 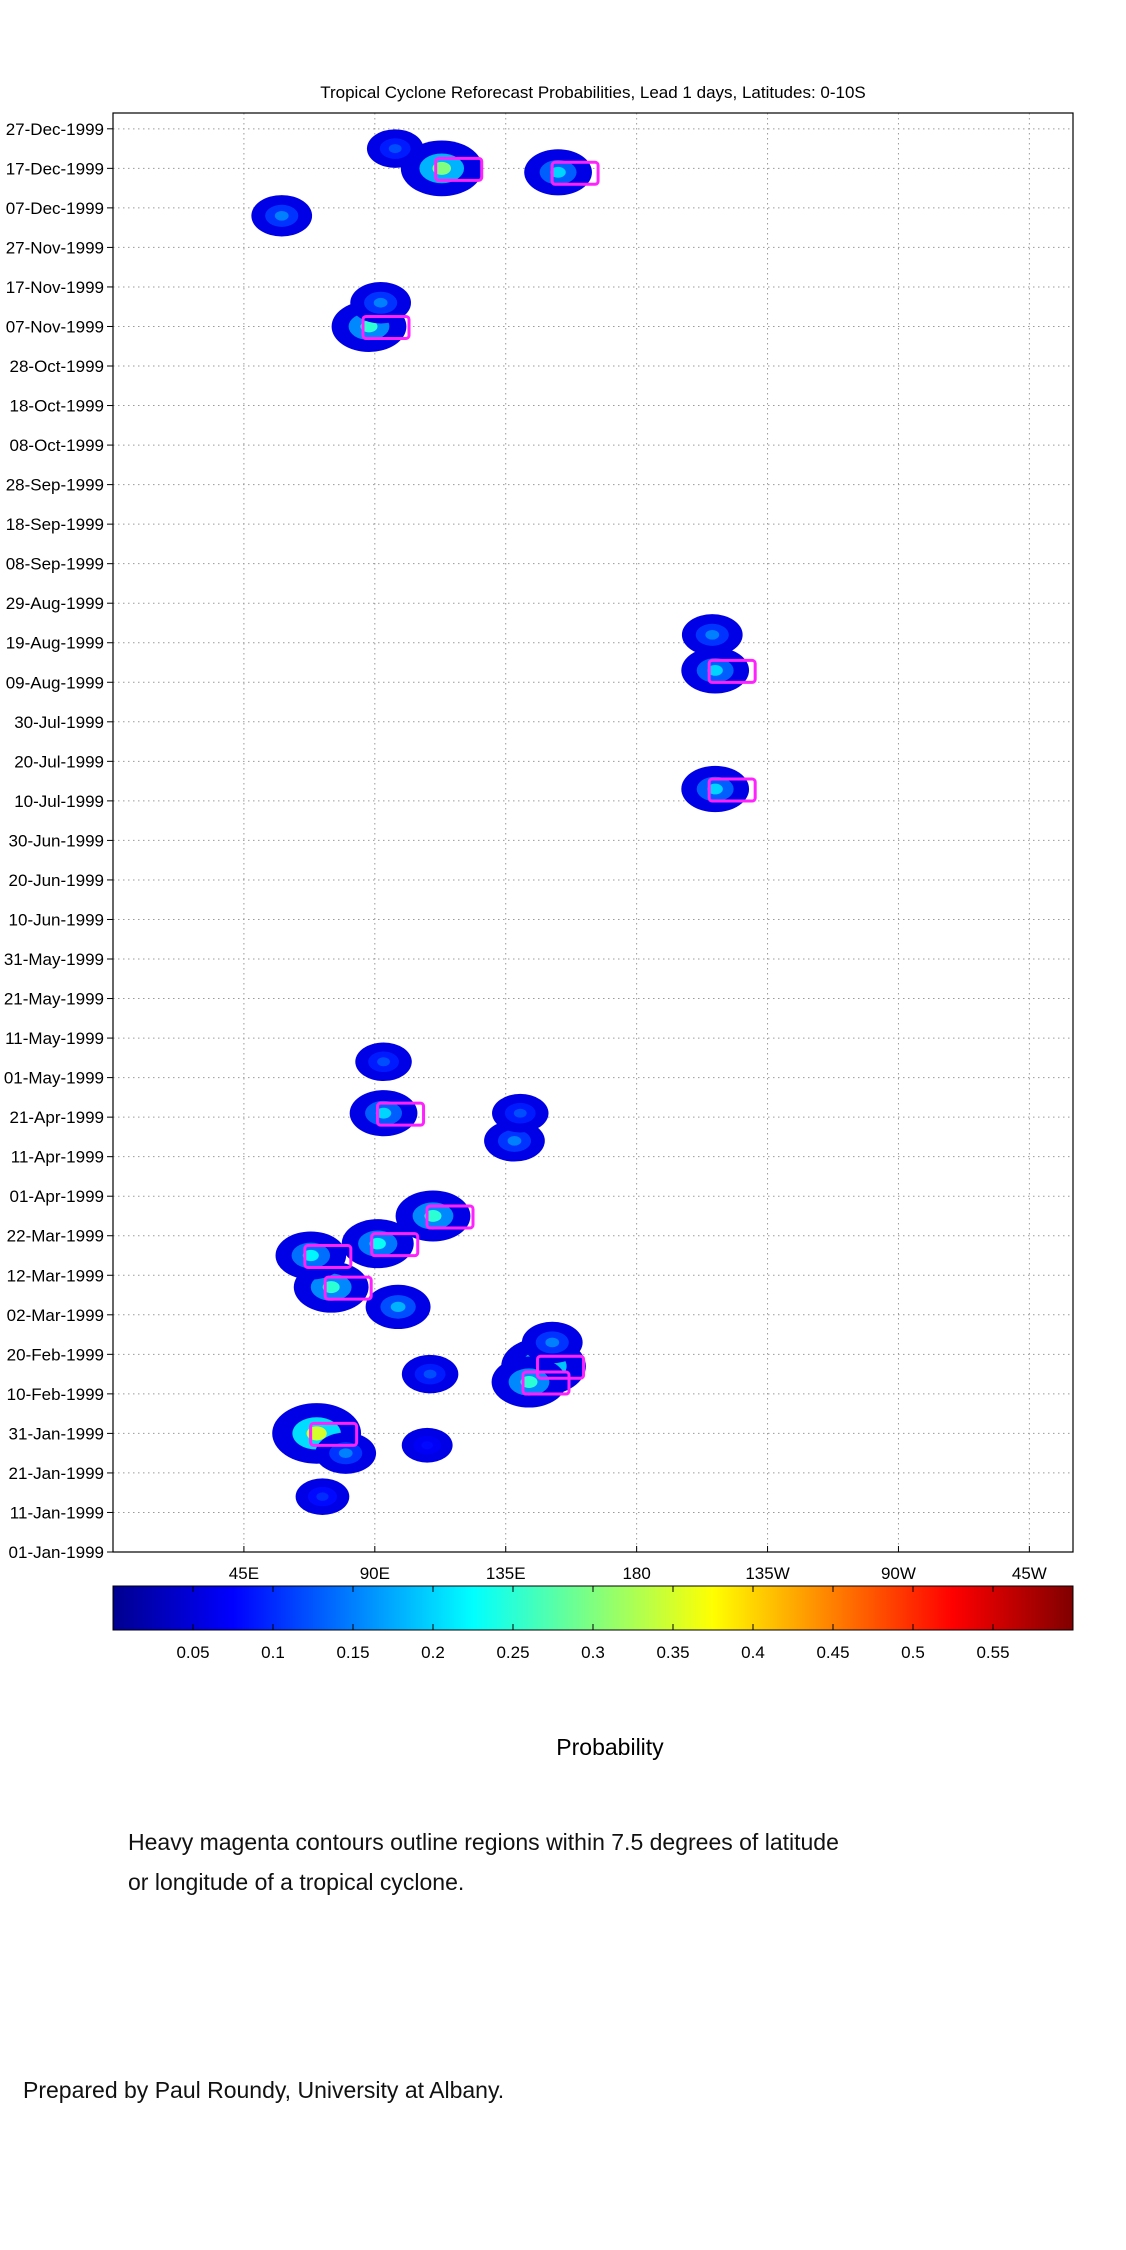 I want to click on colorbar-tick-label: 0.05, so click(x=192, y=1652).